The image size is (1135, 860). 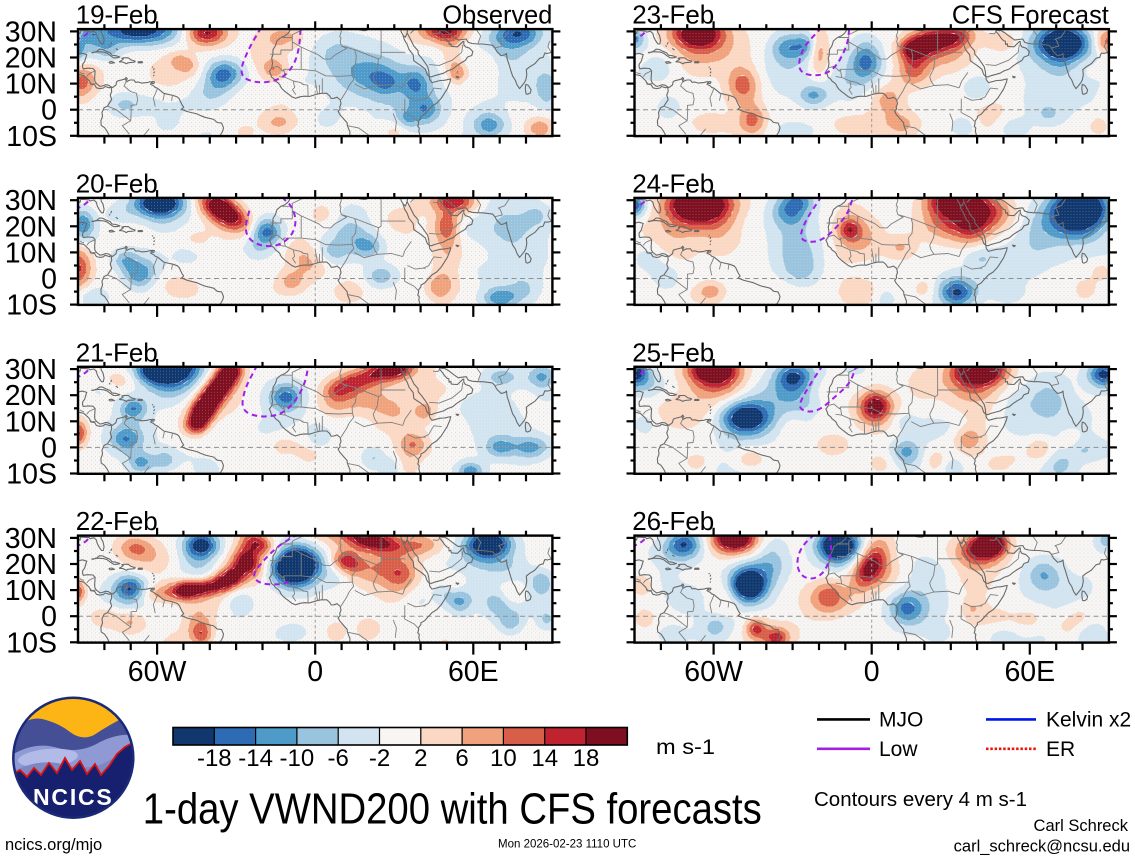 What do you see at coordinates (673, 15) in the screenshot?
I see `svg-text: 23-Feb` at bounding box center [673, 15].